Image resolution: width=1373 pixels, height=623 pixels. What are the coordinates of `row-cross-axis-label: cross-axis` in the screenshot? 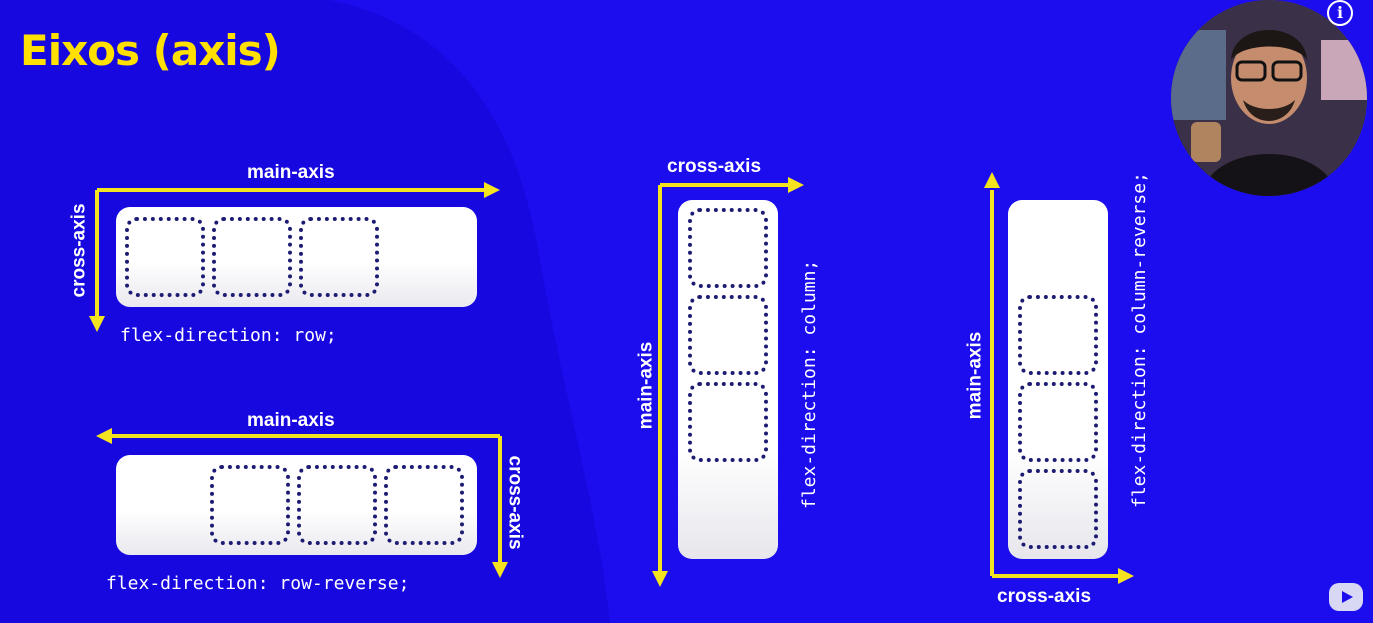 It's located at (79, 250).